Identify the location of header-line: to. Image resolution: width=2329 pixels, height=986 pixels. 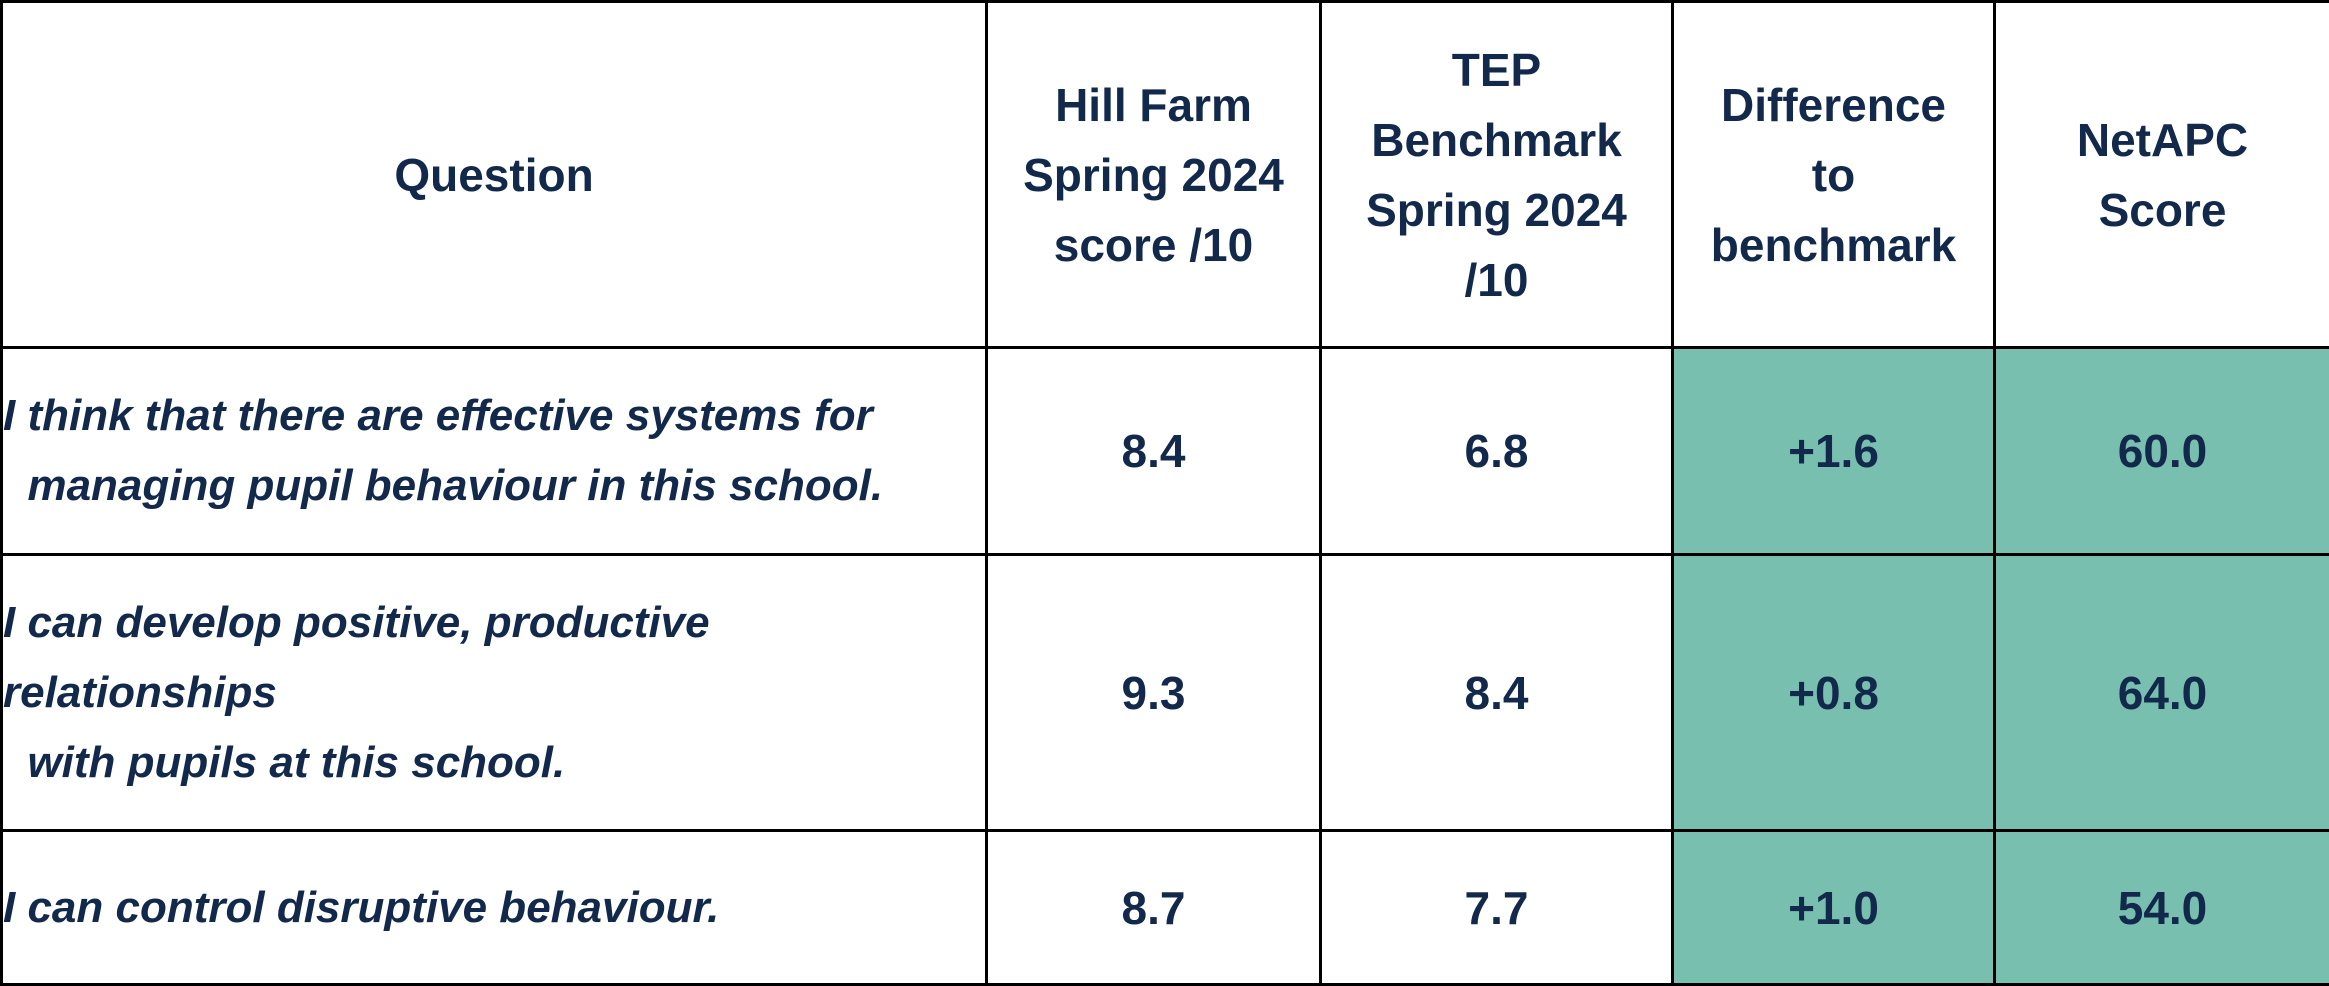
(1833, 175).